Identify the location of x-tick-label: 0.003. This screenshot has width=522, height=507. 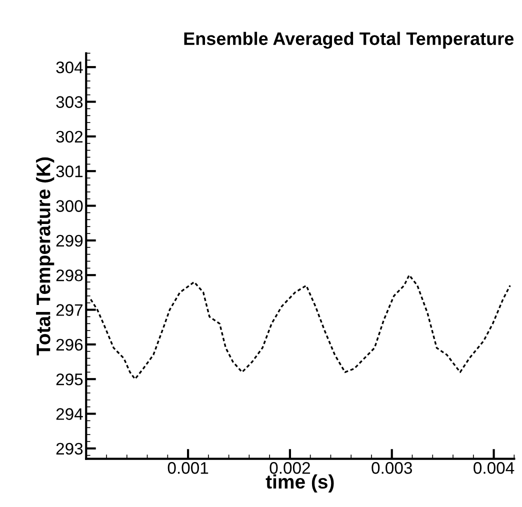
(392, 468).